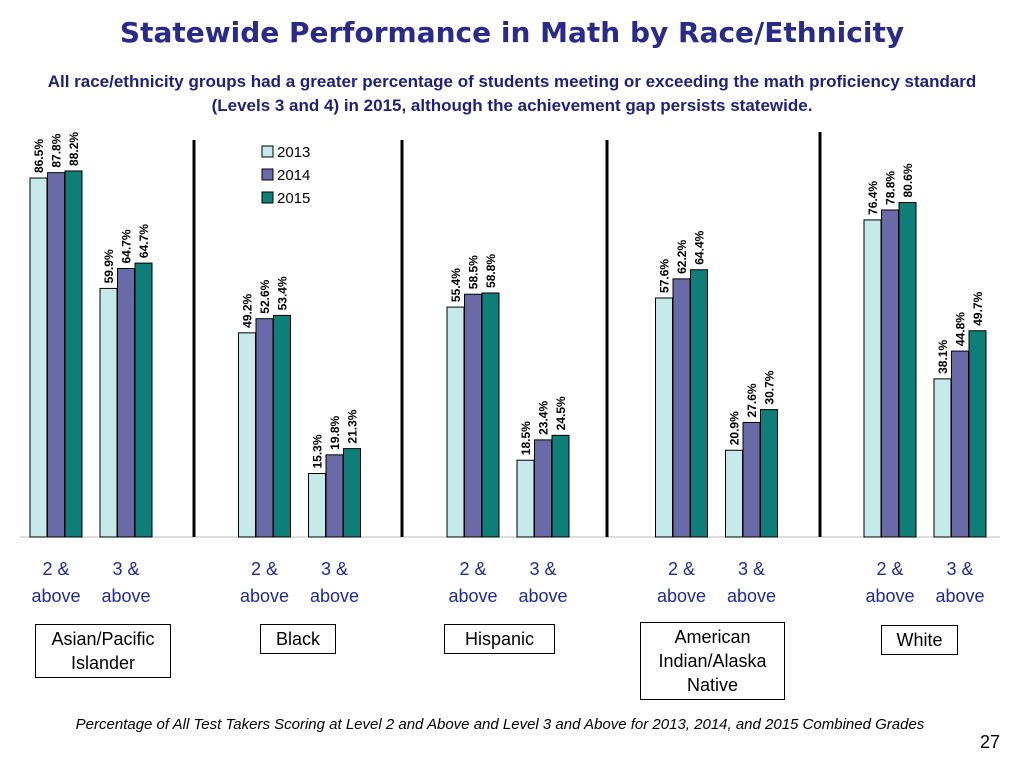  Describe the element at coordinates (682, 257) in the screenshot. I see `value-label: 62.2%` at that location.